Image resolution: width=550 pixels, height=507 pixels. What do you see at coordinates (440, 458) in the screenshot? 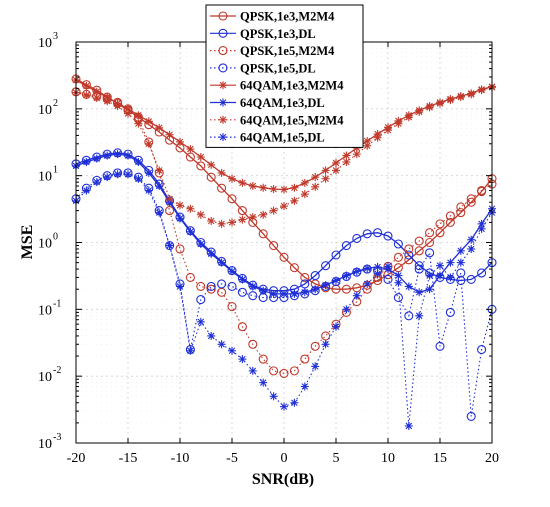
I see `x-tick-label: 15` at bounding box center [440, 458].